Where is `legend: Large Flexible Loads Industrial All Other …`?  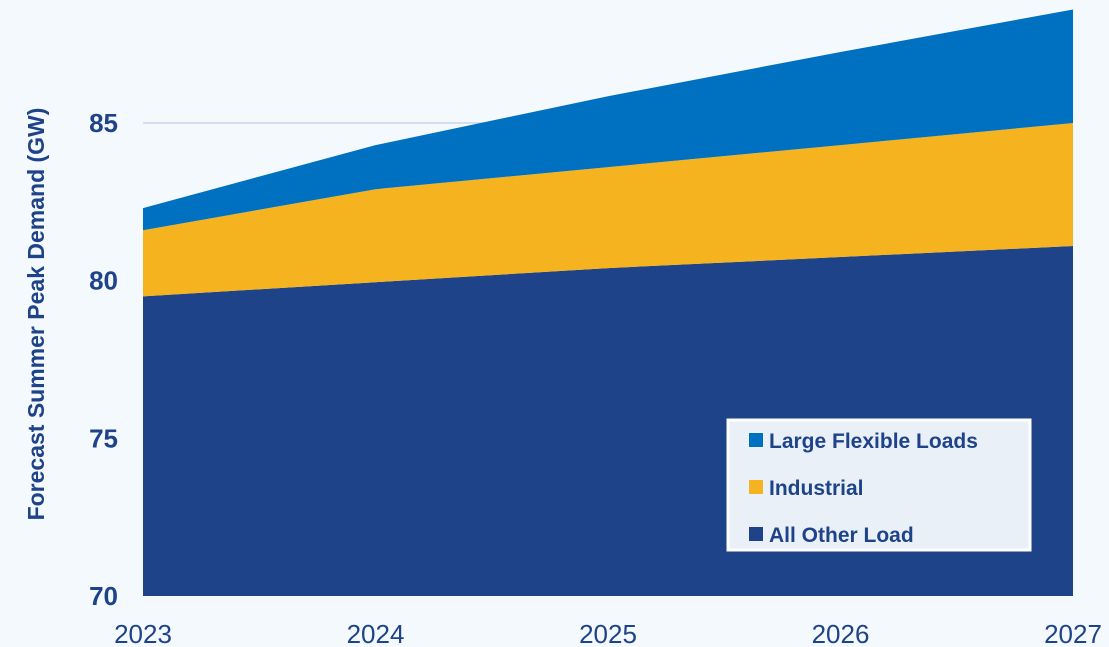
legend: Large Flexible Loads Industrial All Other … is located at coordinates (879, 485).